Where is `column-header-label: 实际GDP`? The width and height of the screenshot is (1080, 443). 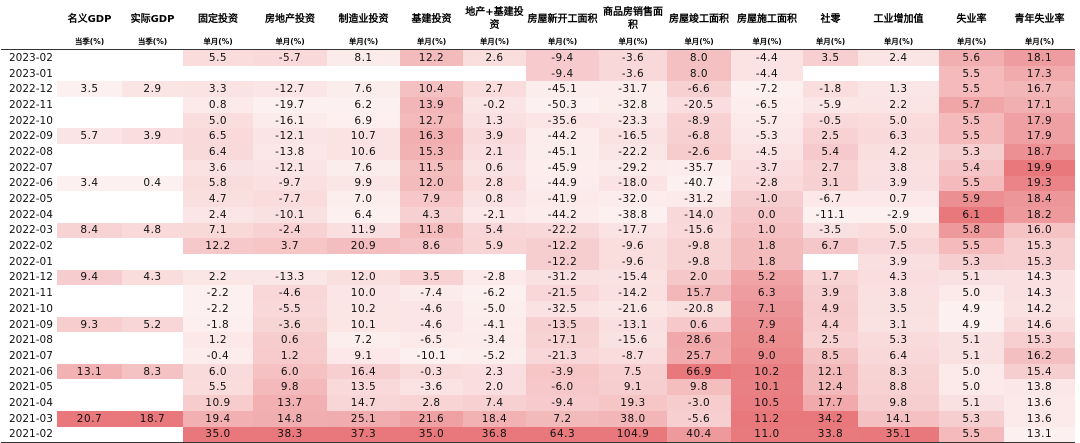 column-header-label: 实际GDP is located at coordinates (152, 19).